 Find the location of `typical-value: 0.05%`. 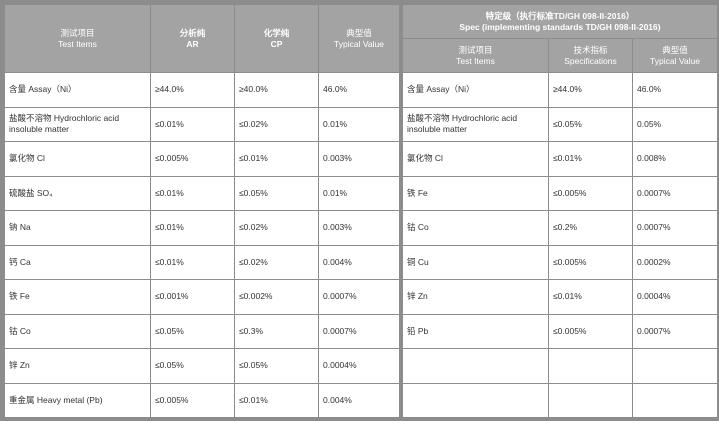

typical-value: 0.05% is located at coordinates (675, 124).